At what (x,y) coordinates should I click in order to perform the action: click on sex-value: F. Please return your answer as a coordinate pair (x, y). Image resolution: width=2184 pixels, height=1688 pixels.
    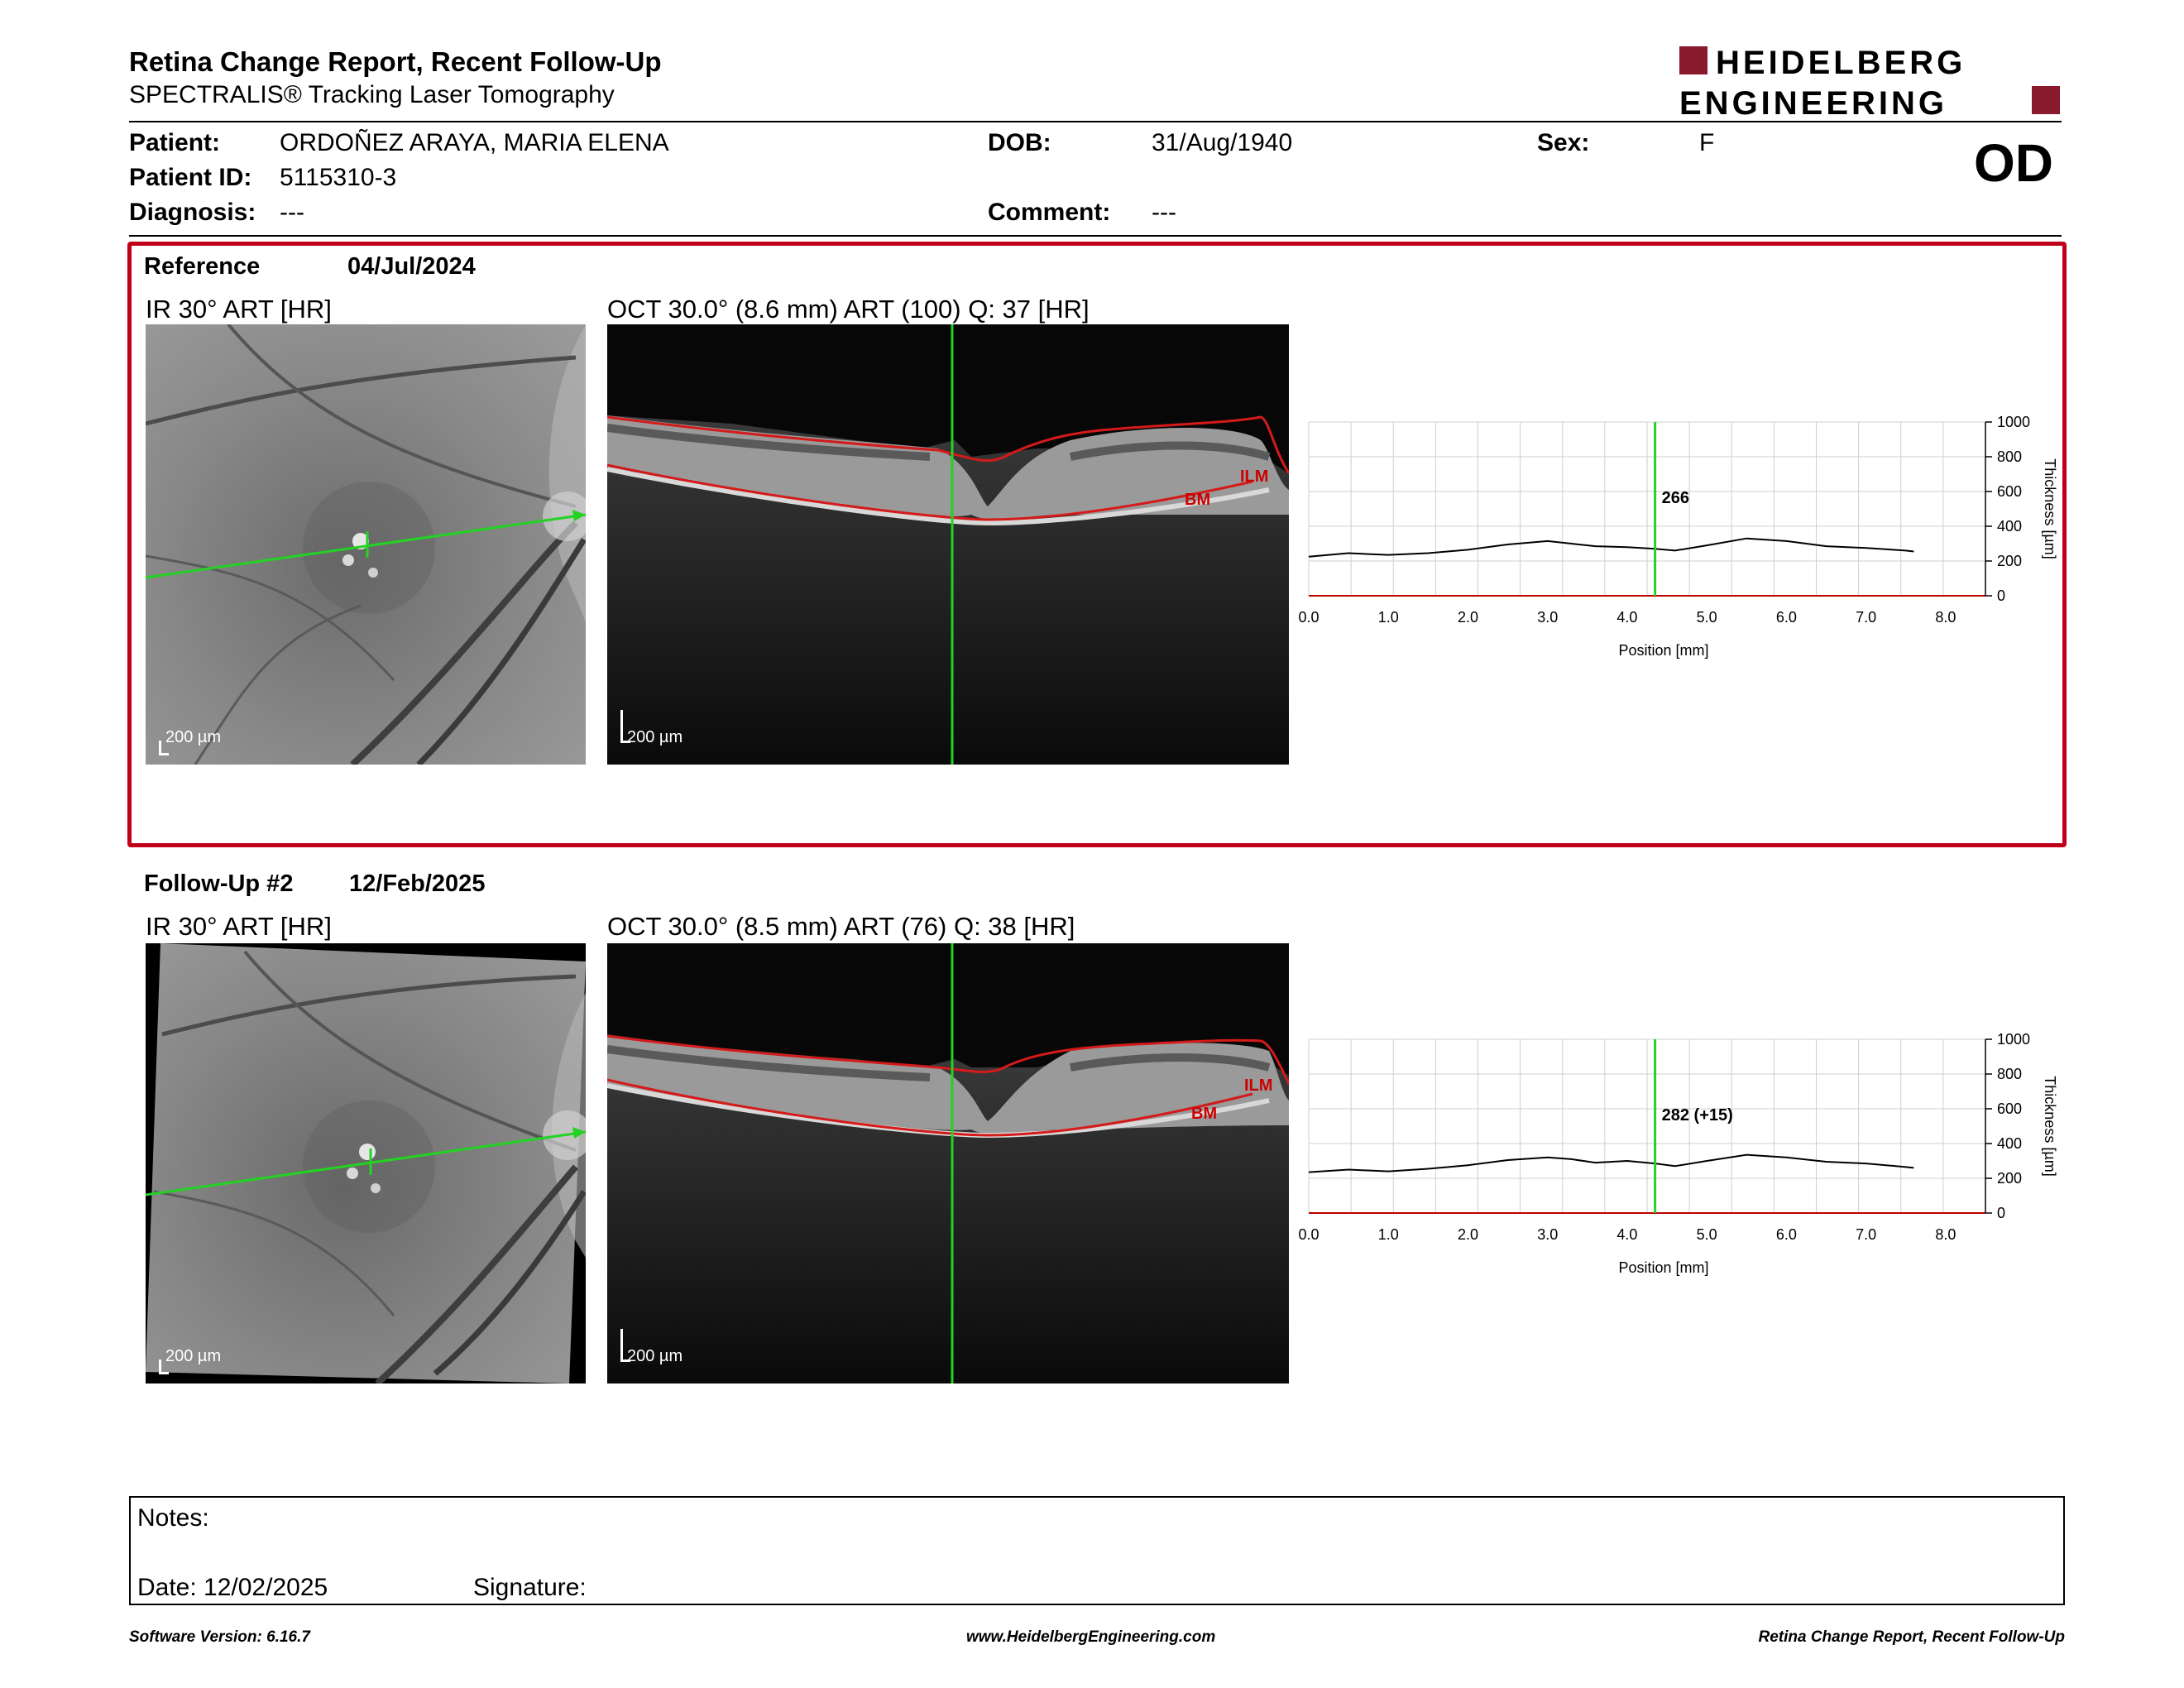
    Looking at the image, I should click on (1707, 142).